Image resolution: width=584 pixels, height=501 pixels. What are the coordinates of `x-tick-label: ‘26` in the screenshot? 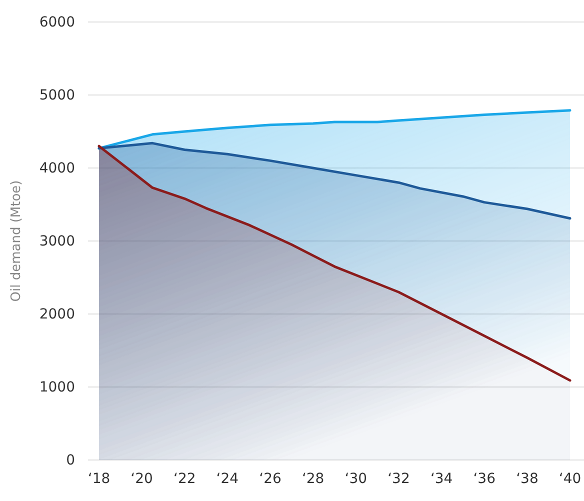 It's located at (270, 478).